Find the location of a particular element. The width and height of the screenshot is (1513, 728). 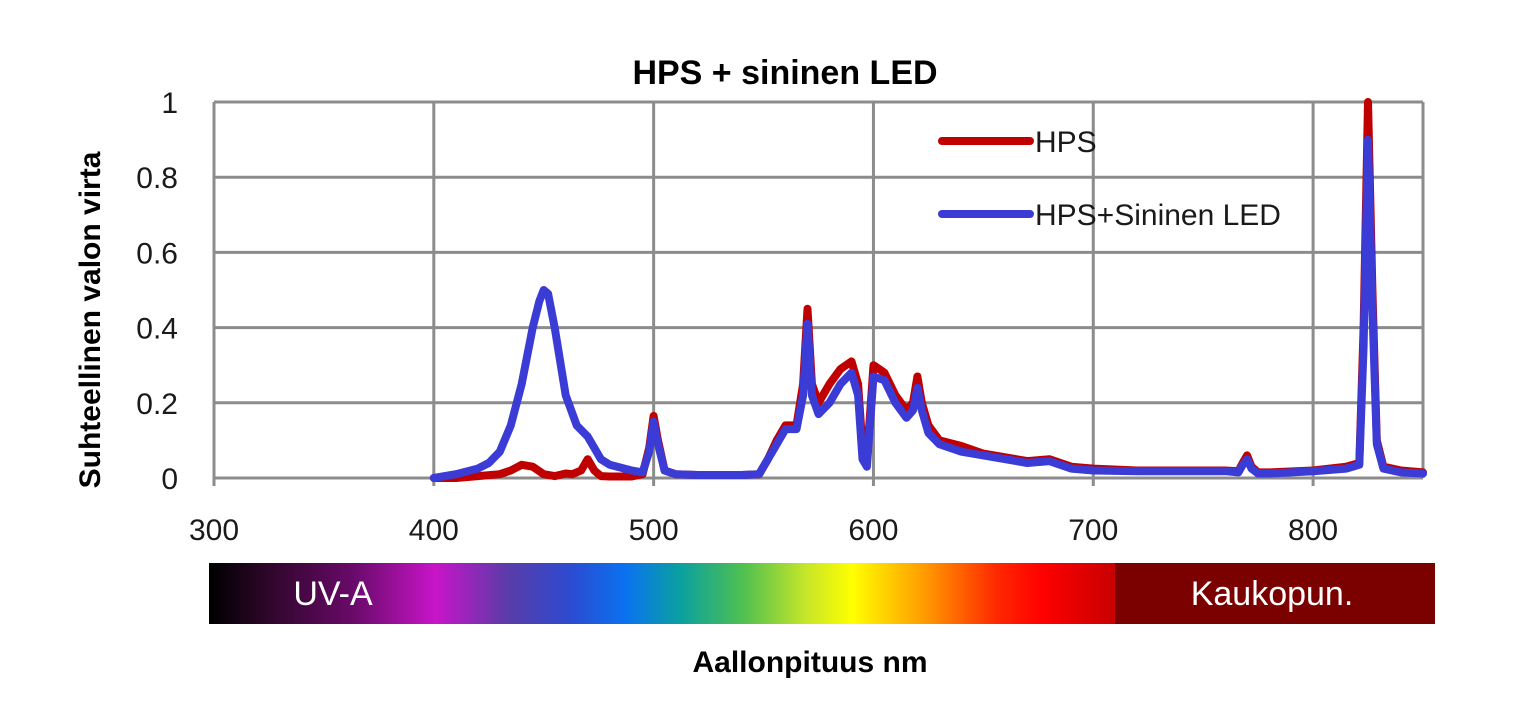

y-tick-label: 1 is located at coordinates (169, 103).